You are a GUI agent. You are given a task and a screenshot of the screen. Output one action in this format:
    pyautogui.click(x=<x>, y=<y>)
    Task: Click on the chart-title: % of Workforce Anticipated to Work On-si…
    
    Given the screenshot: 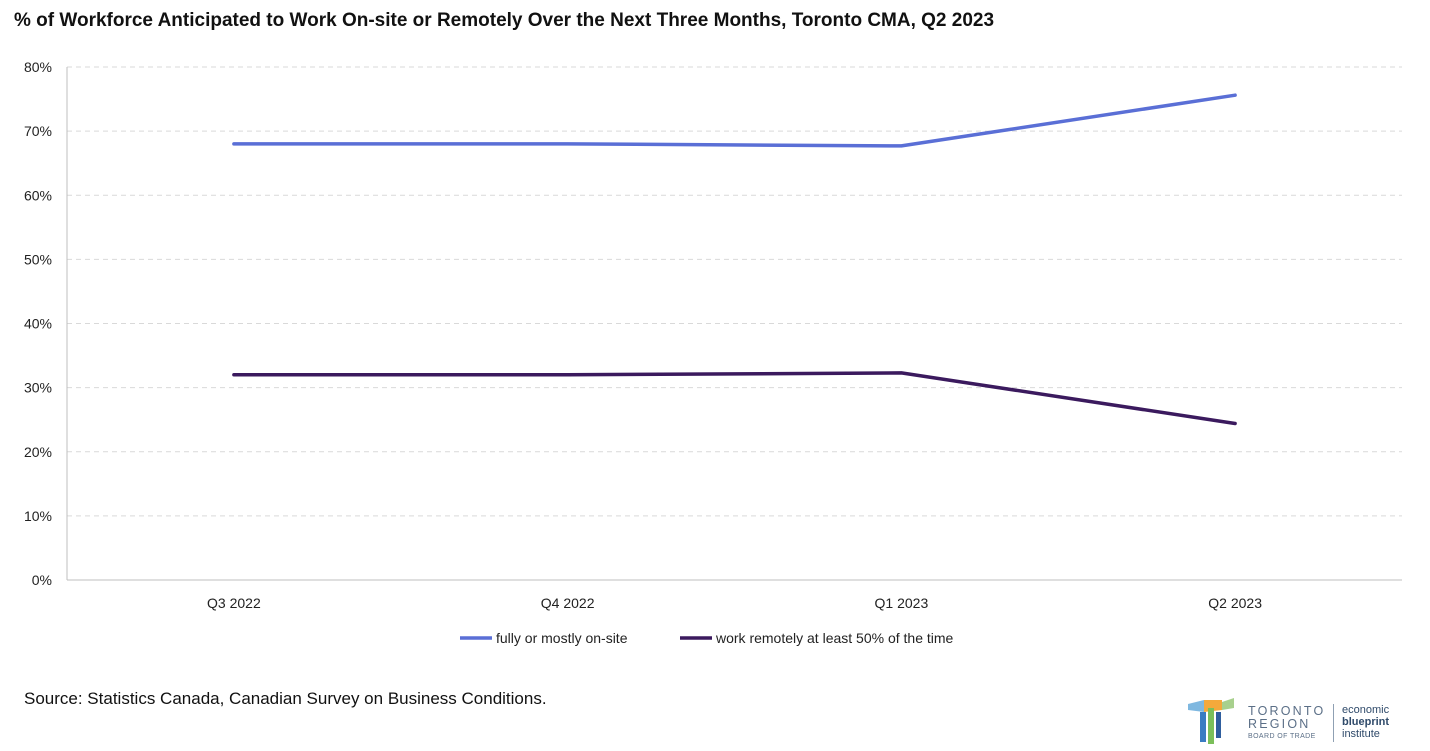 What is the action you would take?
    pyautogui.click(x=504, y=20)
    